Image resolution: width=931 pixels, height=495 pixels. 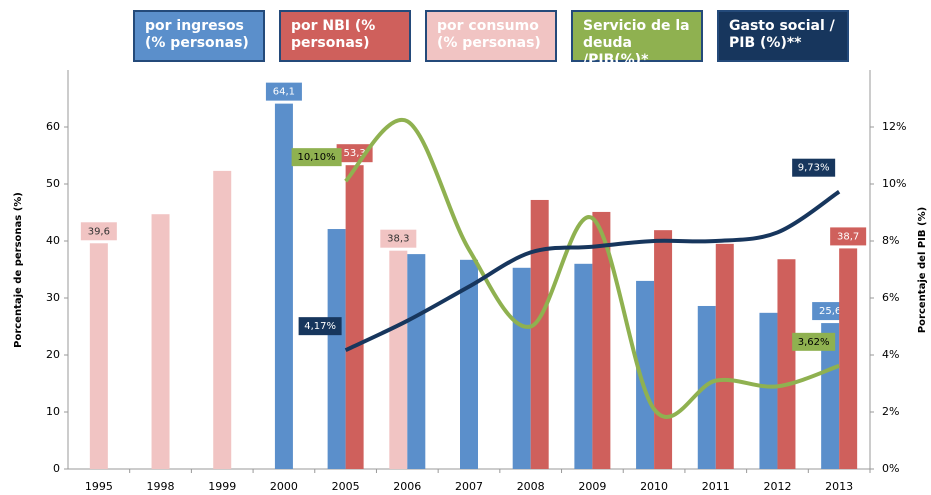 What do you see at coordinates (637, 39) in the screenshot?
I see `legend-entry: Servicio de la deuda /PIB(%)*` at bounding box center [637, 39].